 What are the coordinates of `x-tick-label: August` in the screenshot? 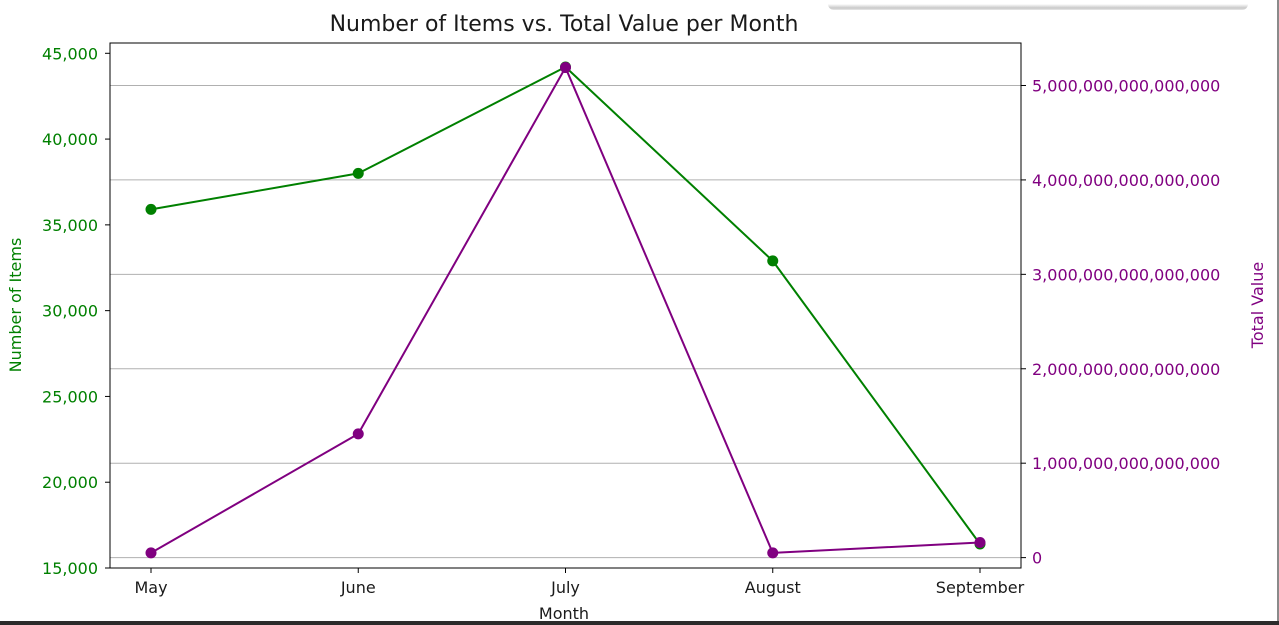 It's located at (773, 587).